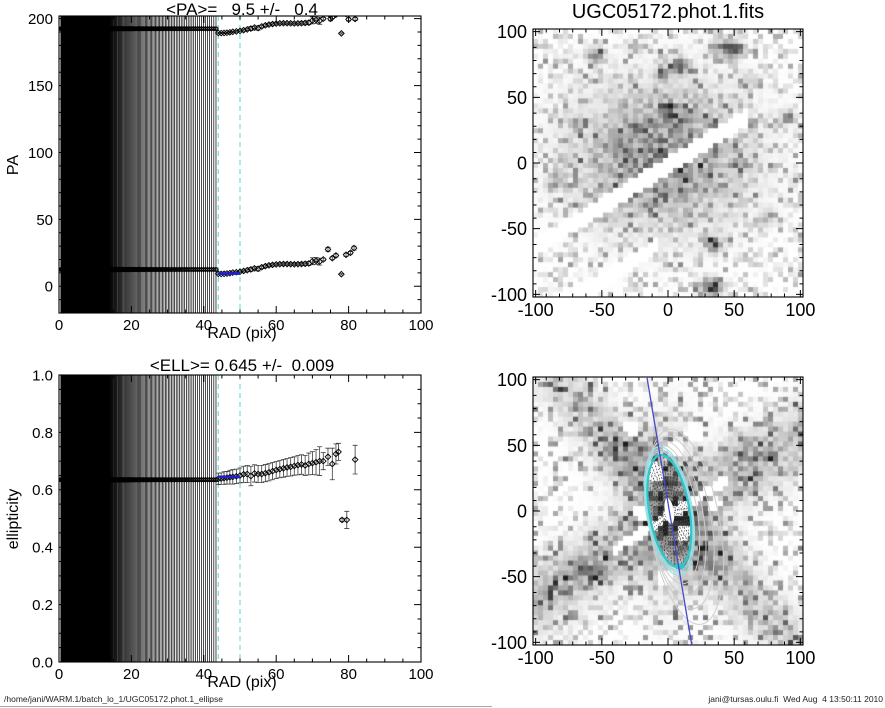 This screenshot has height=708, width=885. What do you see at coordinates (668, 12) in the screenshot?
I see `fits-image-title: UGC05172.phot.1.fits` at bounding box center [668, 12].